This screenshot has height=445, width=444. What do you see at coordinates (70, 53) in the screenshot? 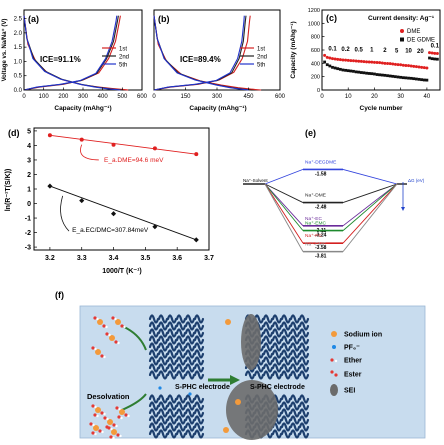
I see `series-5th-charge-line` at bounding box center [70, 53].